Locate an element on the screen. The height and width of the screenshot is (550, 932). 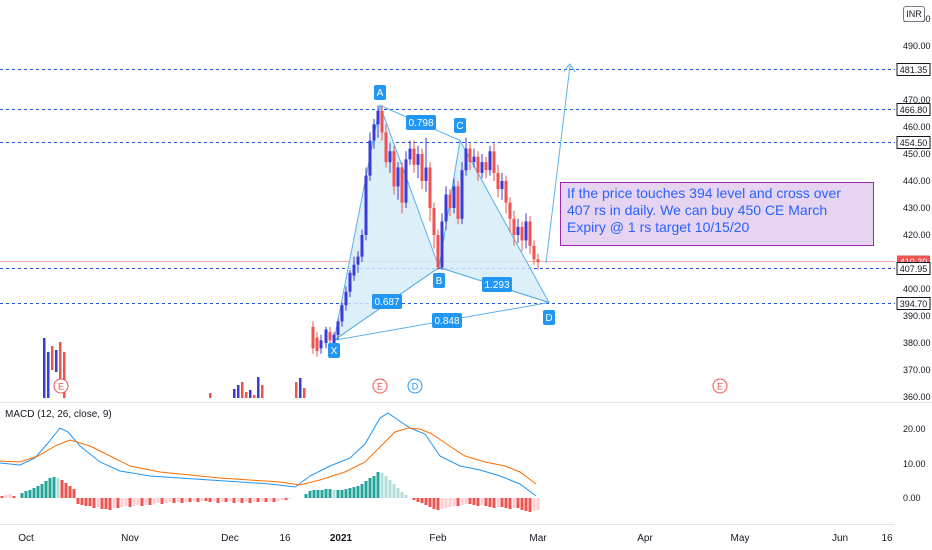
time-label-May: May is located at coordinates (740, 538).